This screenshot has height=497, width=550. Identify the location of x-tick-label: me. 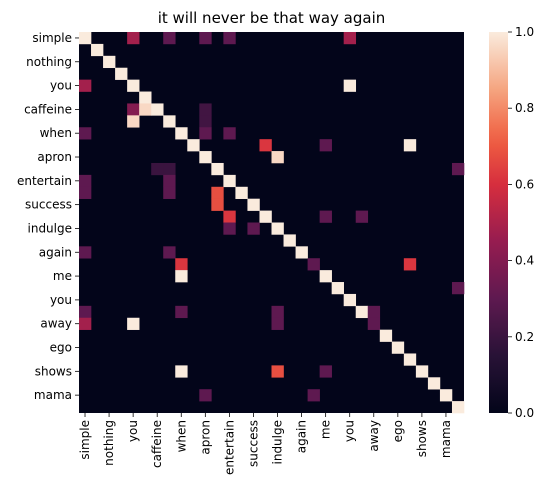
(326, 429).